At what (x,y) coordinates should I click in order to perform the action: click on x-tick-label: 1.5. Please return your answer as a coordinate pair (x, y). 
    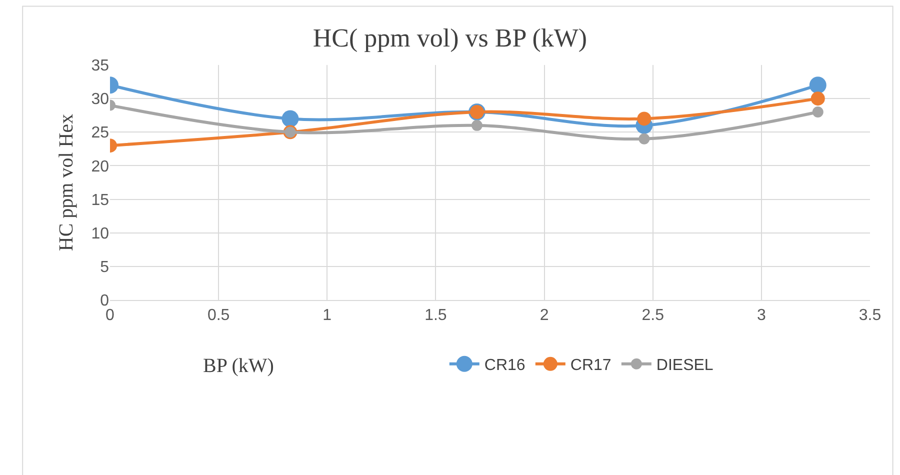
    Looking at the image, I should click on (435, 315).